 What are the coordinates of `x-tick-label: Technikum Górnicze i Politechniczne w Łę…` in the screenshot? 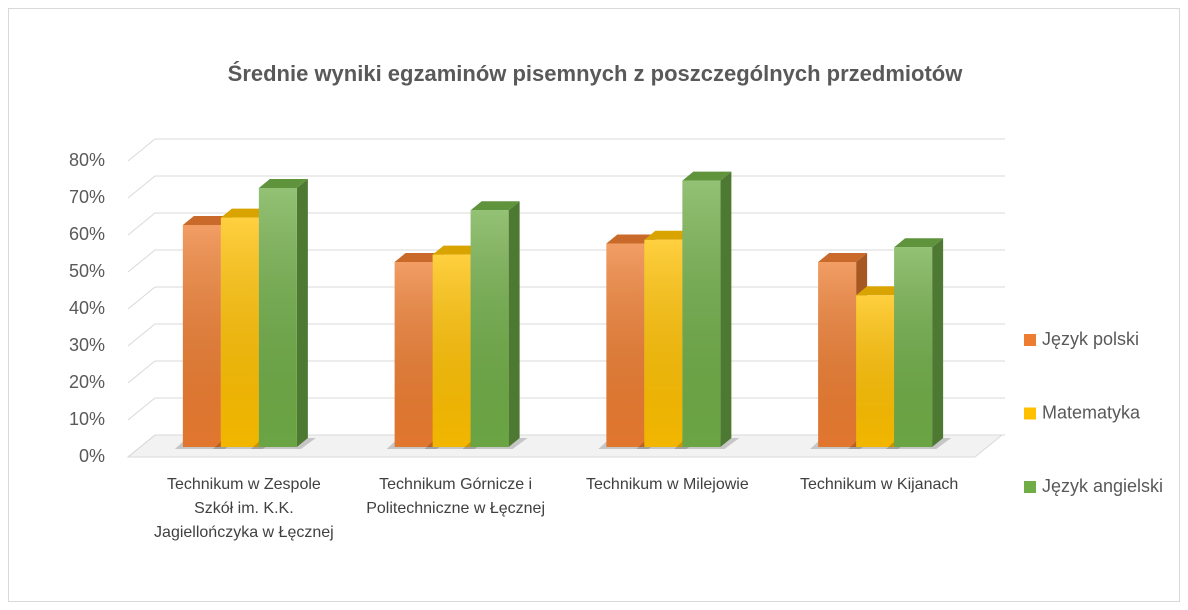 It's located at (455, 496).